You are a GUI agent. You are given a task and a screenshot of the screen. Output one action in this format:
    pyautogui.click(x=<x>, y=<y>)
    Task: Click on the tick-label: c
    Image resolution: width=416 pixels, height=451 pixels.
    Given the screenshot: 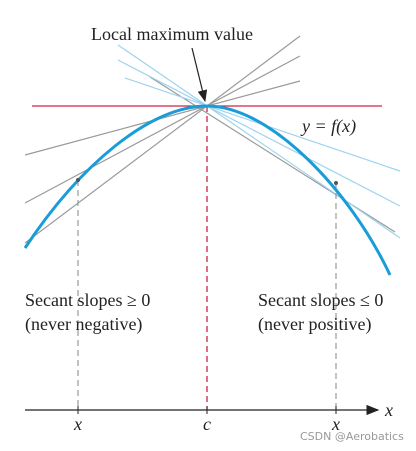 What is the action you would take?
    pyautogui.click(x=207, y=424)
    